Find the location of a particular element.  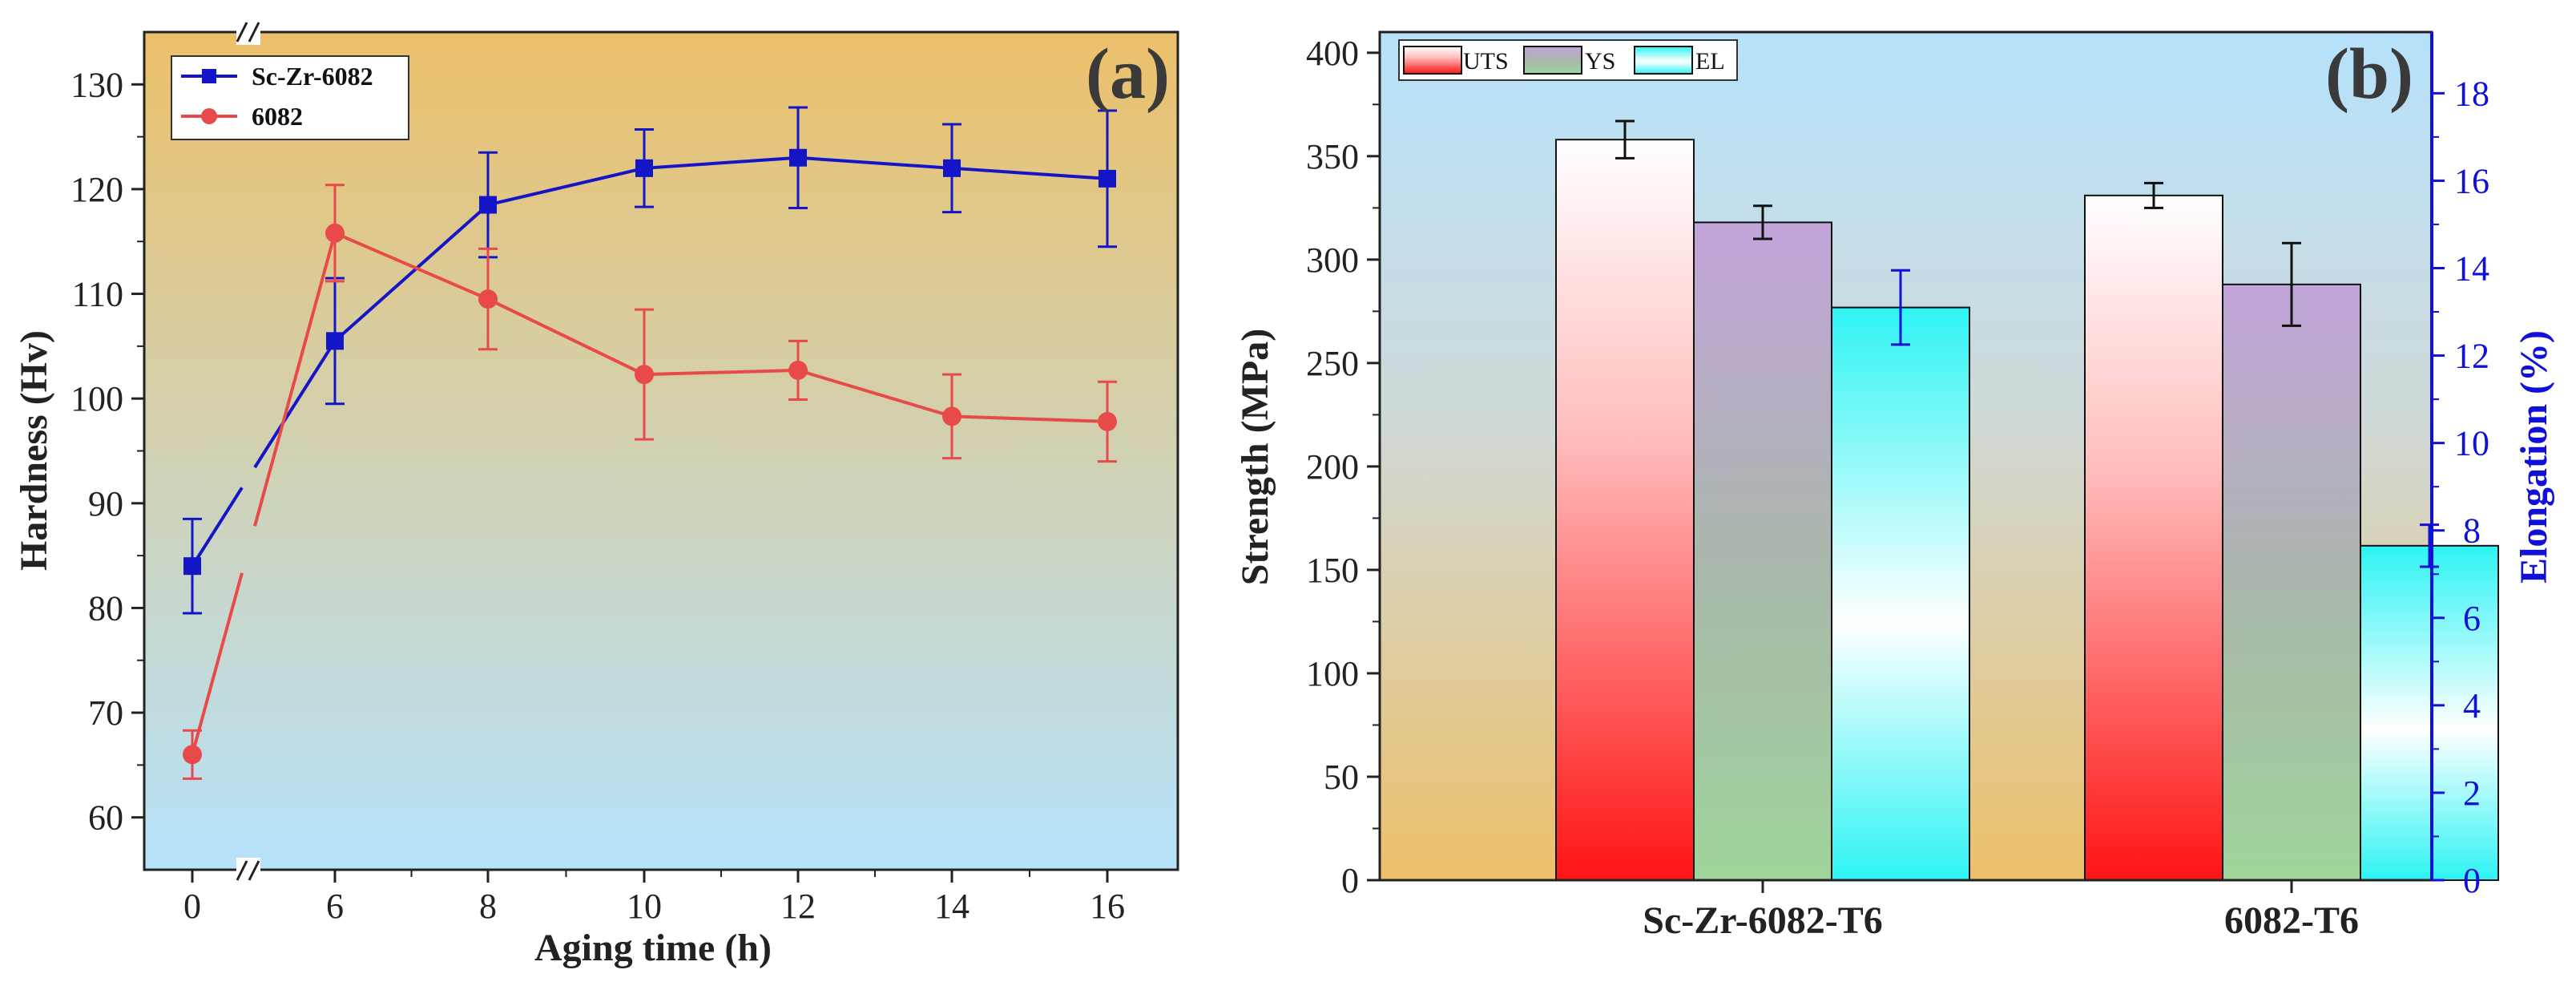

y-tick-label-a: 60 is located at coordinates (105, 818).